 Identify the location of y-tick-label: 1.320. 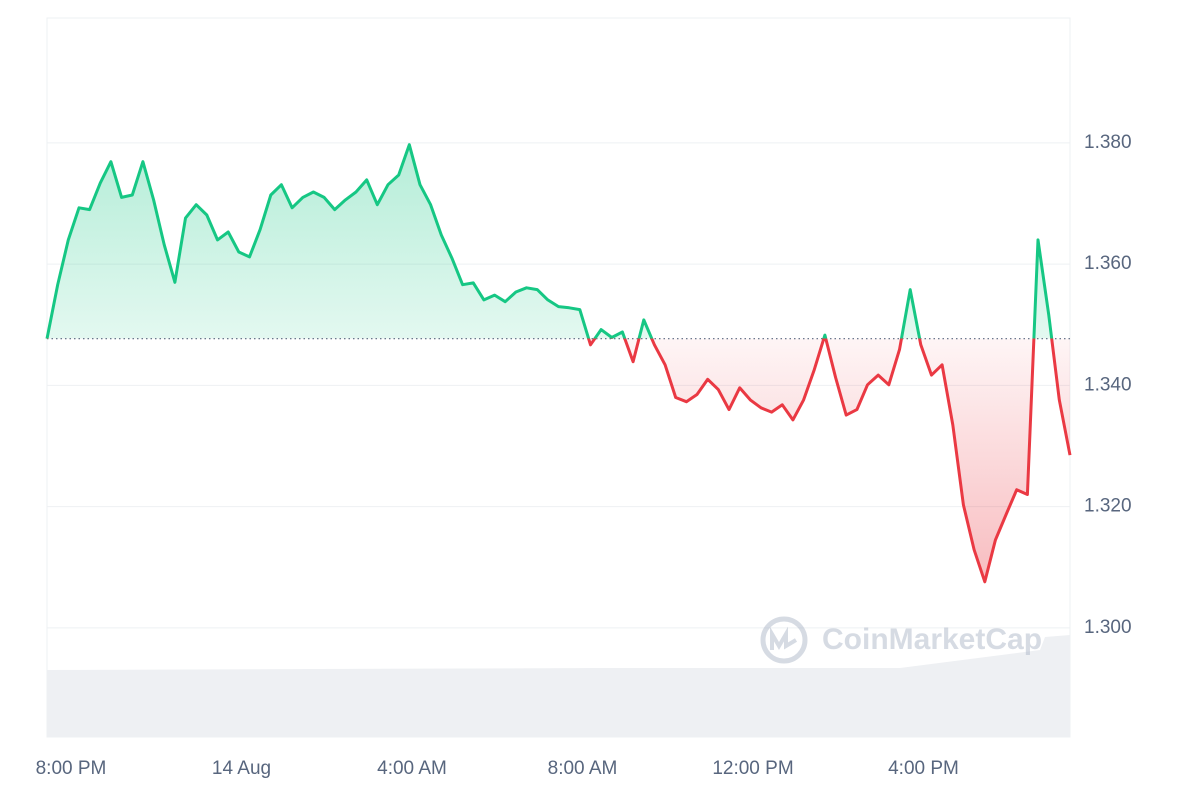
(1108, 506).